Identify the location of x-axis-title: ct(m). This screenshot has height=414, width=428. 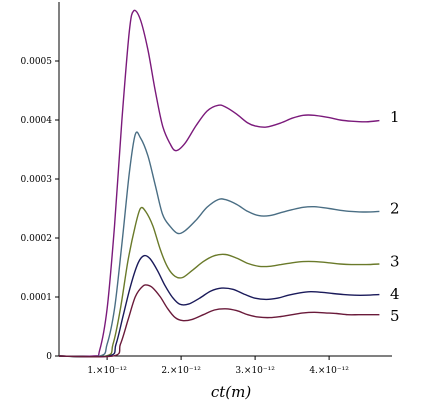
(231, 392).